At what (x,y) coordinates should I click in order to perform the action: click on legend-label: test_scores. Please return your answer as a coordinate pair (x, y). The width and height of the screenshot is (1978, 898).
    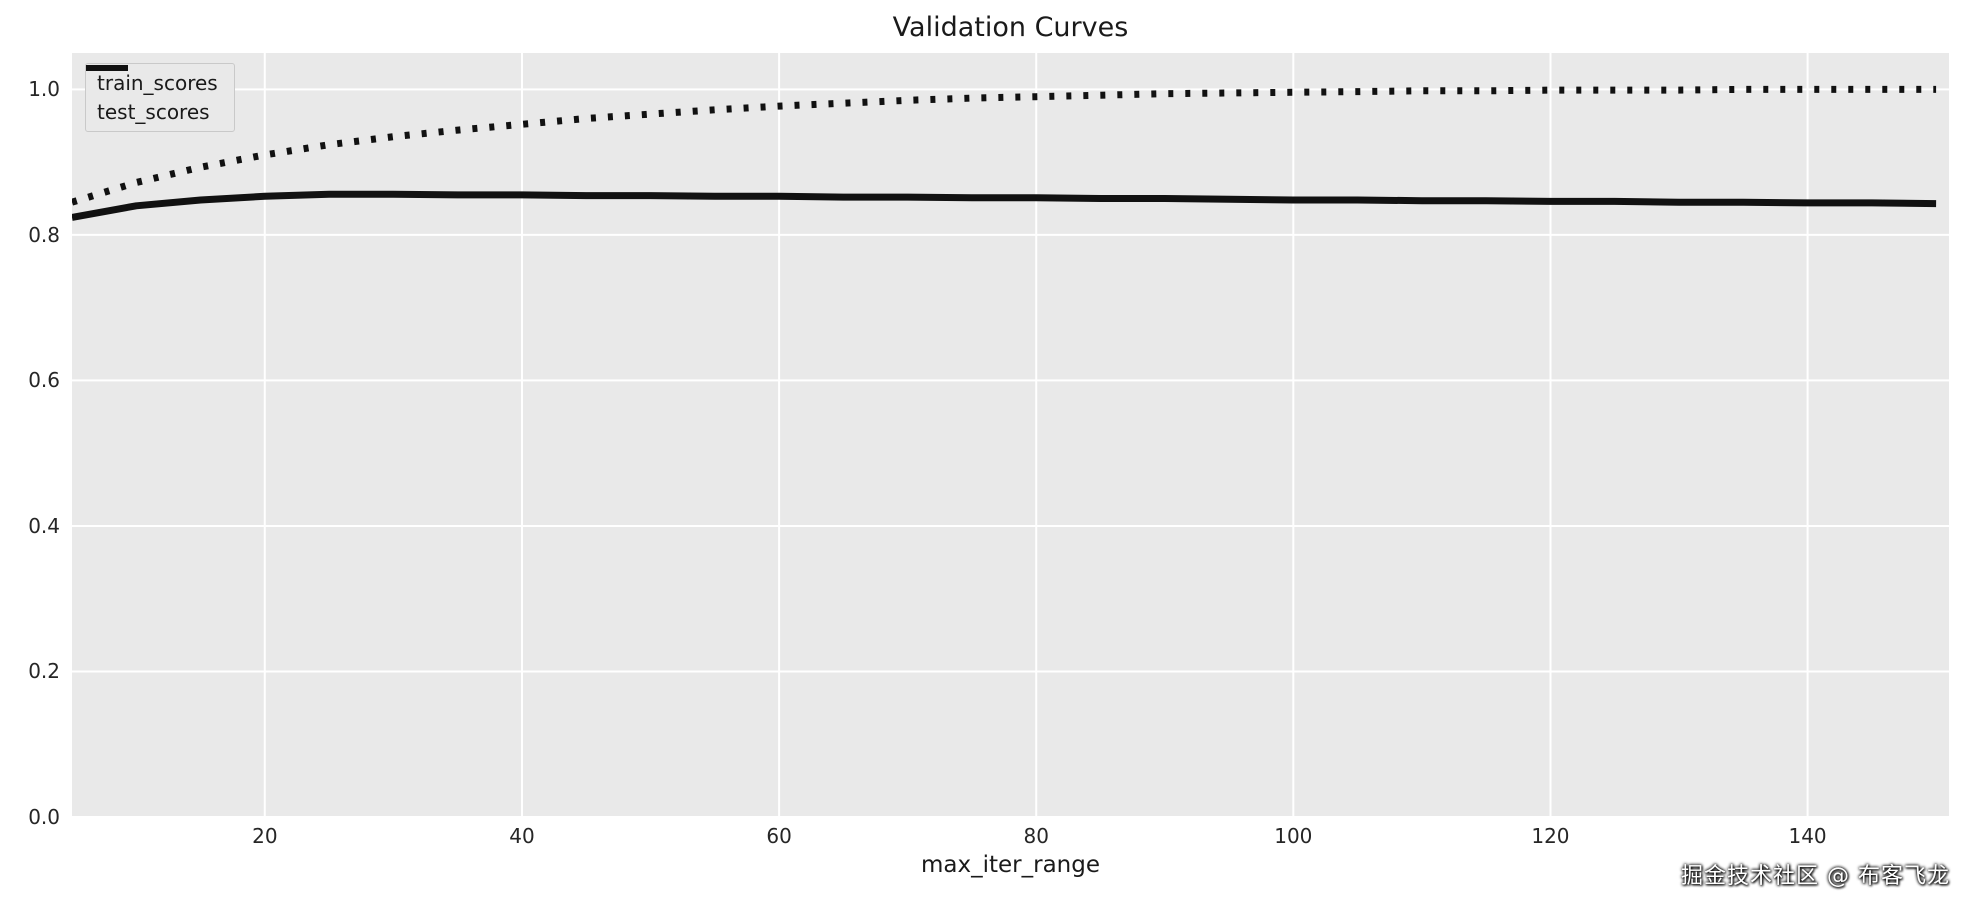
    Looking at the image, I should click on (153, 112).